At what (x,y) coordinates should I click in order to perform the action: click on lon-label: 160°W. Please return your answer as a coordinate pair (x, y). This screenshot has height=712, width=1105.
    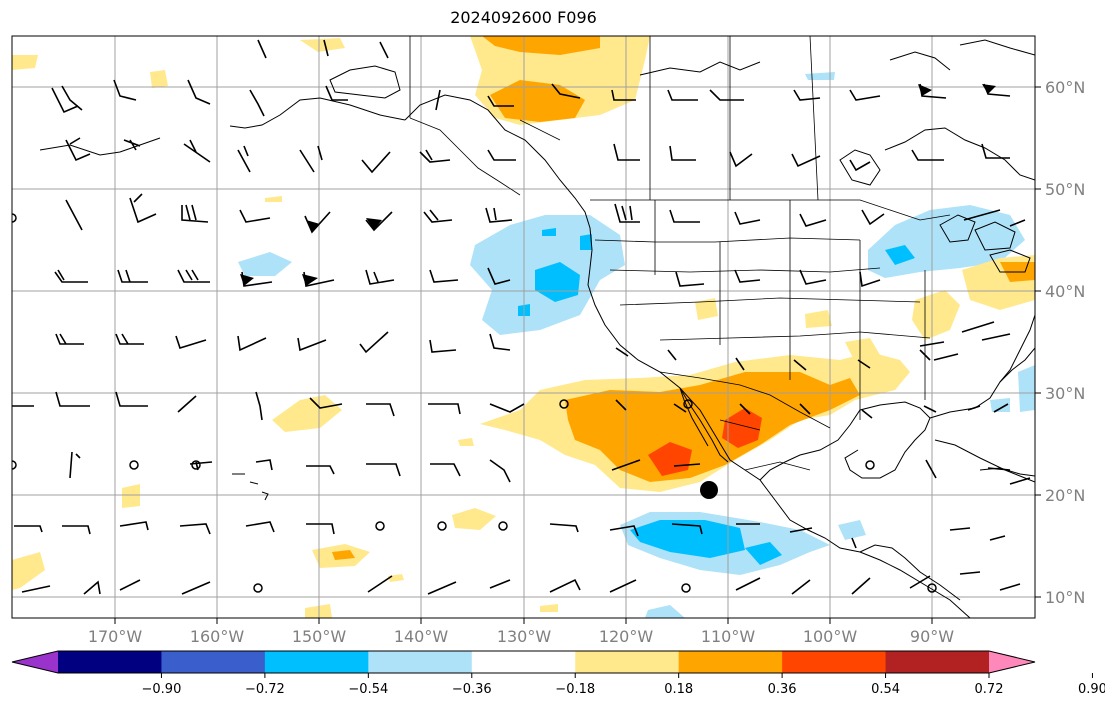
    Looking at the image, I should click on (217, 636).